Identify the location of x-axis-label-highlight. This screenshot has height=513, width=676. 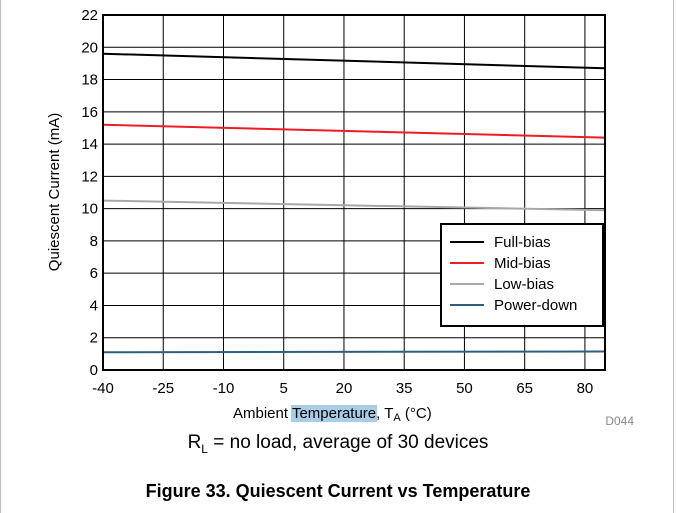
(334, 413).